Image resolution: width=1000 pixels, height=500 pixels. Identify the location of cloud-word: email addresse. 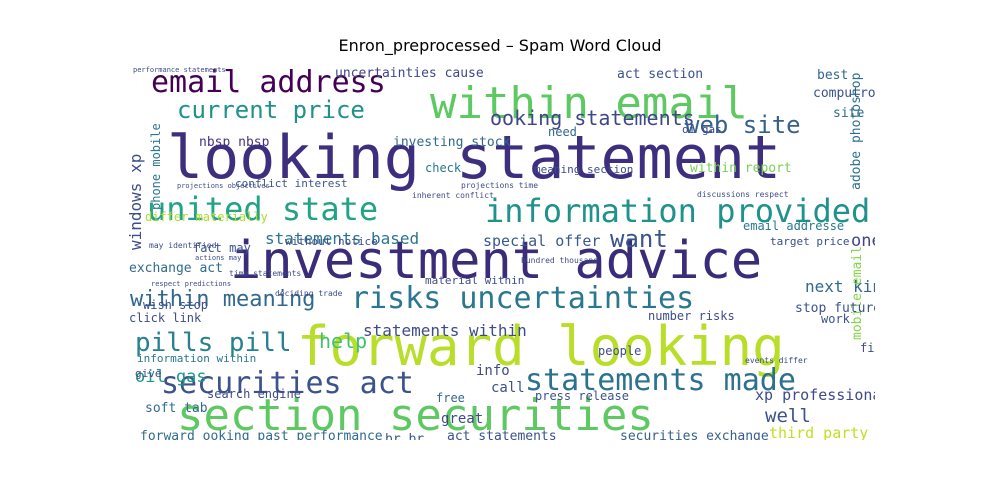
(793, 226).